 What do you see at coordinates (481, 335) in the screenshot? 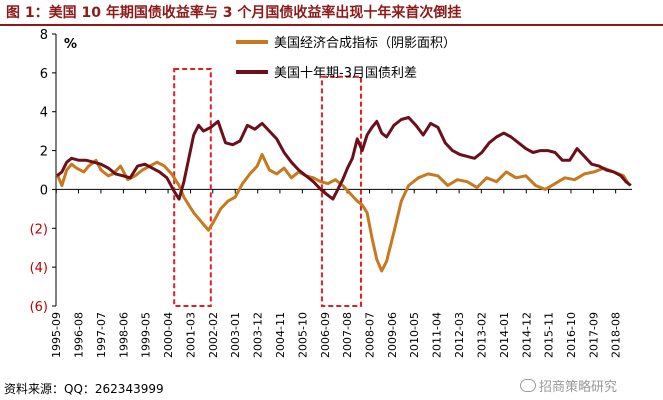
I see `x-tick-label: 2013-02` at bounding box center [481, 335].